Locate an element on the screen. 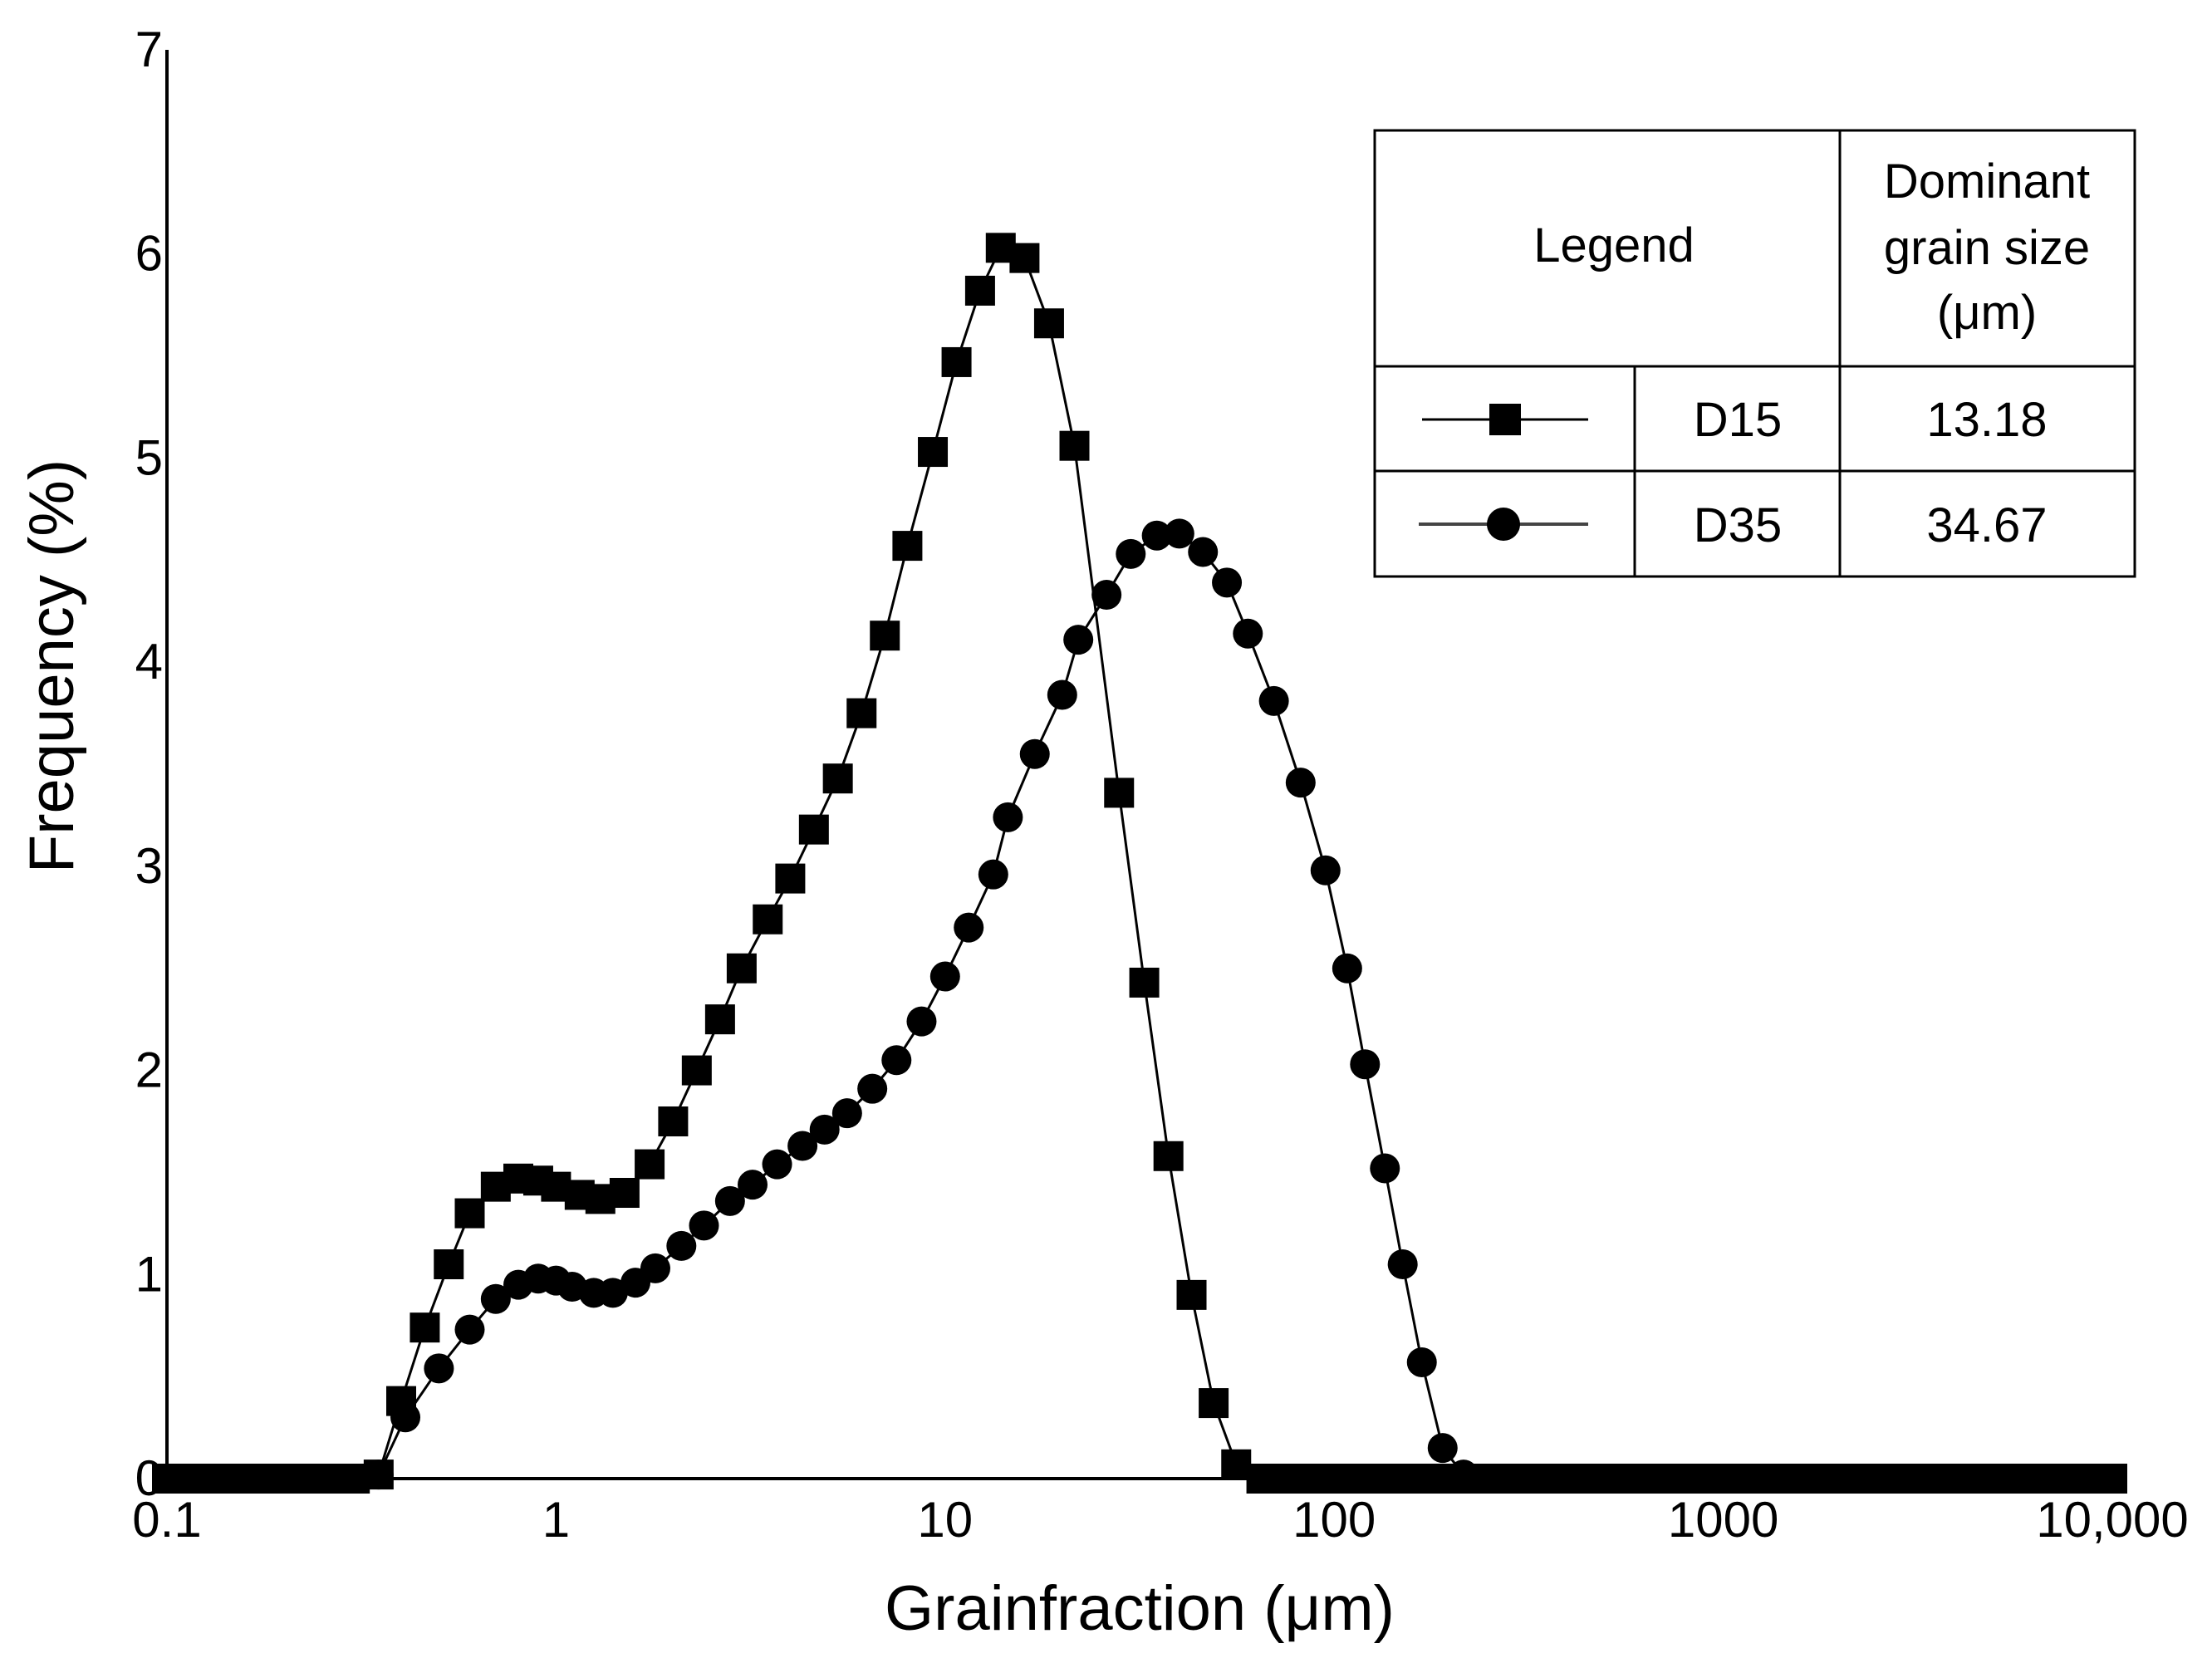 The image size is (2212, 1668). y-tick-label: 6 is located at coordinates (149, 254).